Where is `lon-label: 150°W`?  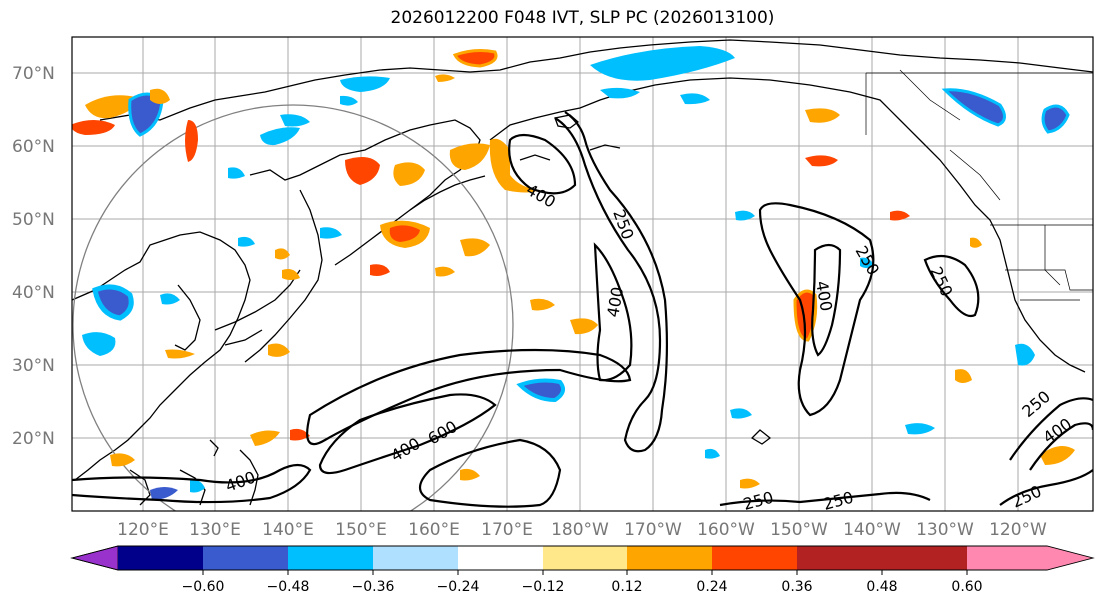 lon-label: 150°W is located at coordinates (799, 530).